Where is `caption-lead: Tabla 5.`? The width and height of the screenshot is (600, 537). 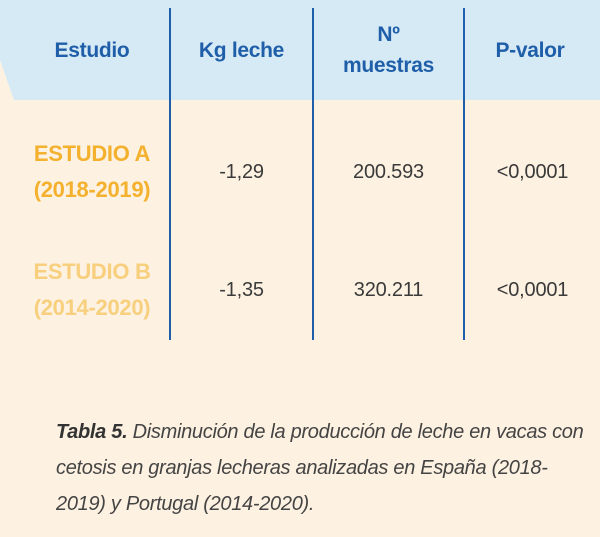
caption-lead: Tabla 5. is located at coordinates (92, 432).